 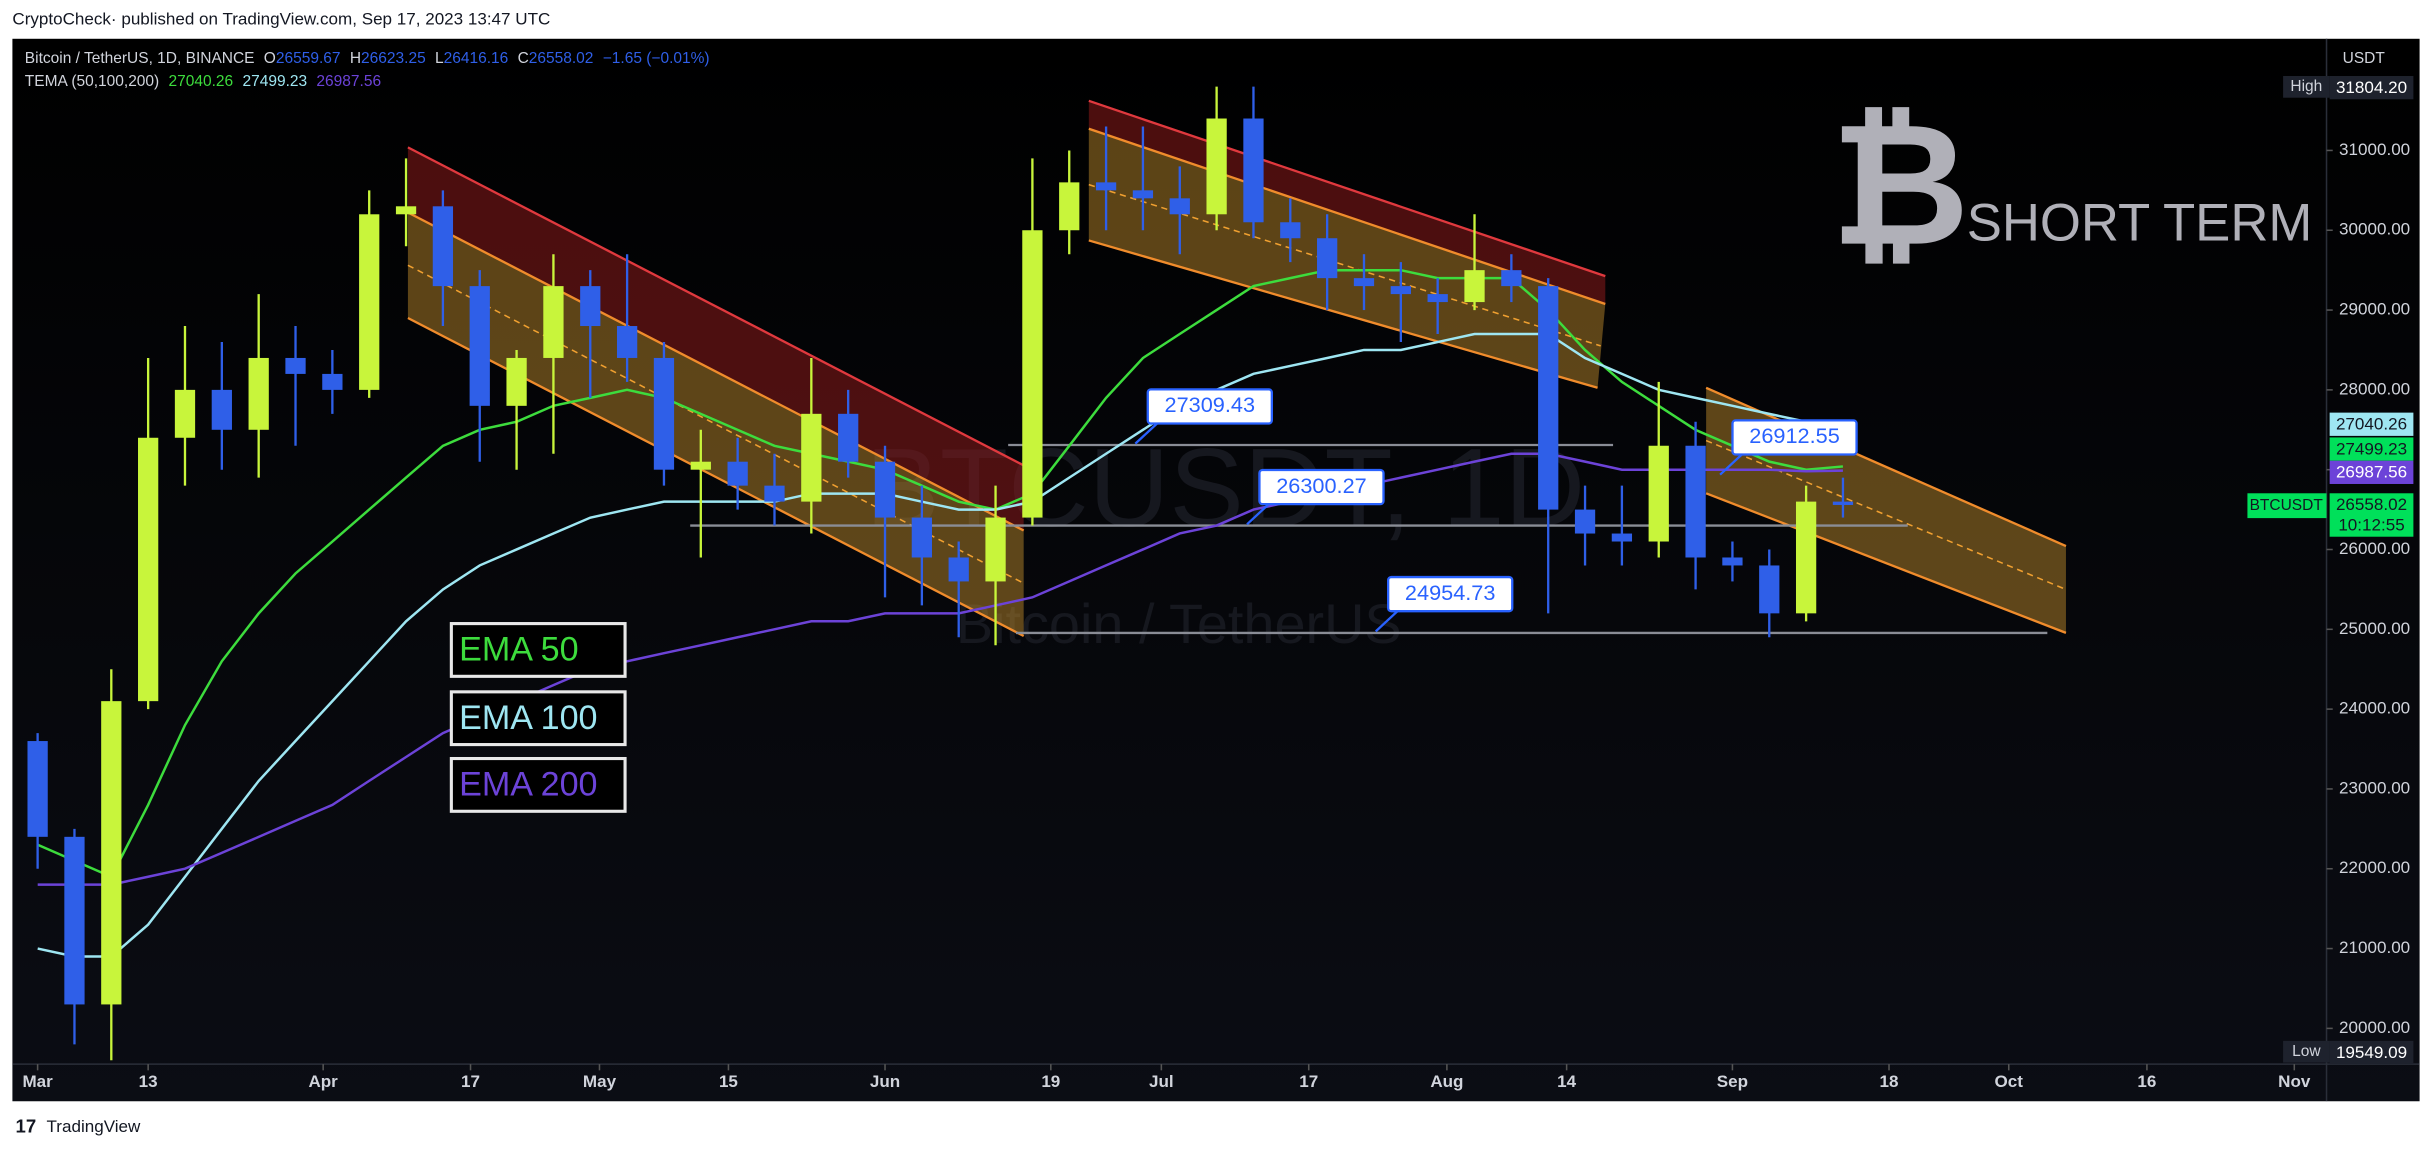 What do you see at coordinates (323, 1081) in the screenshot?
I see `x-tick-label: Apr` at bounding box center [323, 1081].